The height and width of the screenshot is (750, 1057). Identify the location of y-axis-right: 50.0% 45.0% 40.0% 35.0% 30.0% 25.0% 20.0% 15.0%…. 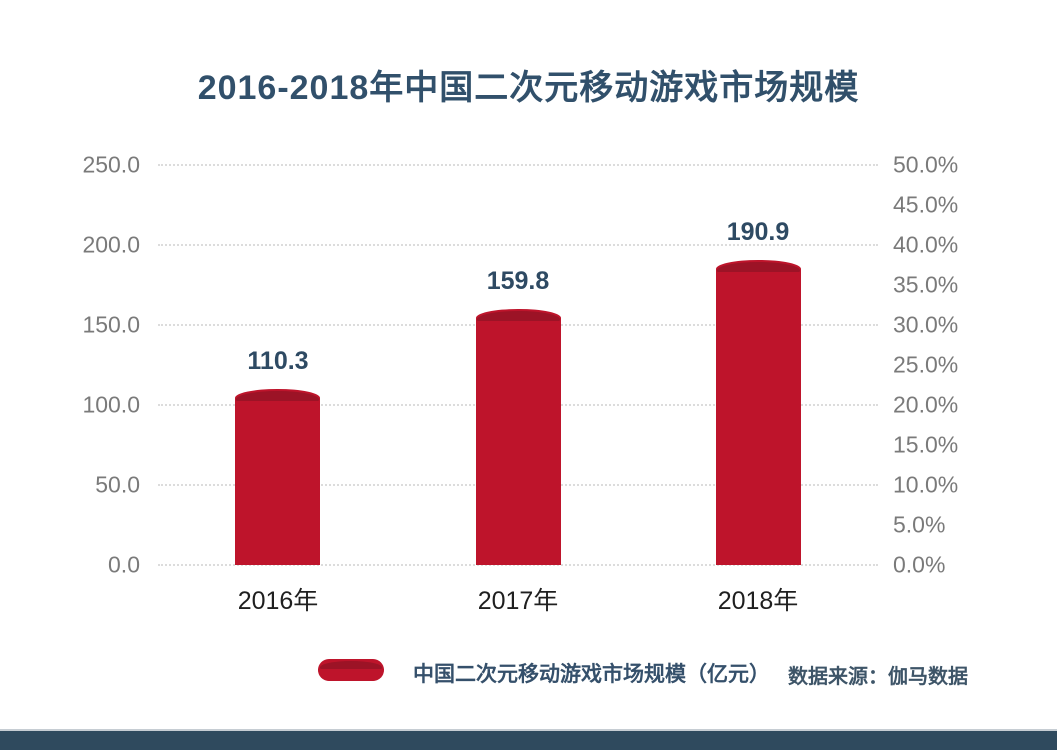
(943, 365).